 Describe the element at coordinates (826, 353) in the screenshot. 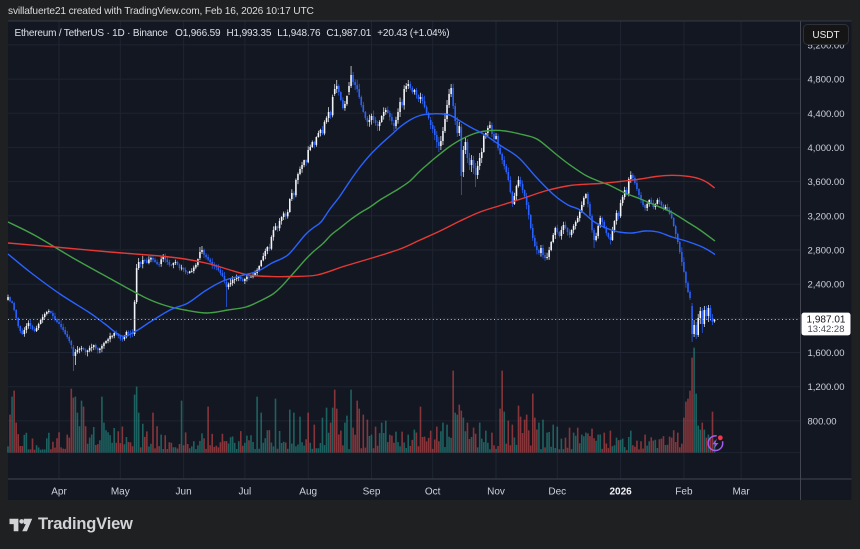

I see `svg-text: 1,600.00` at that location.